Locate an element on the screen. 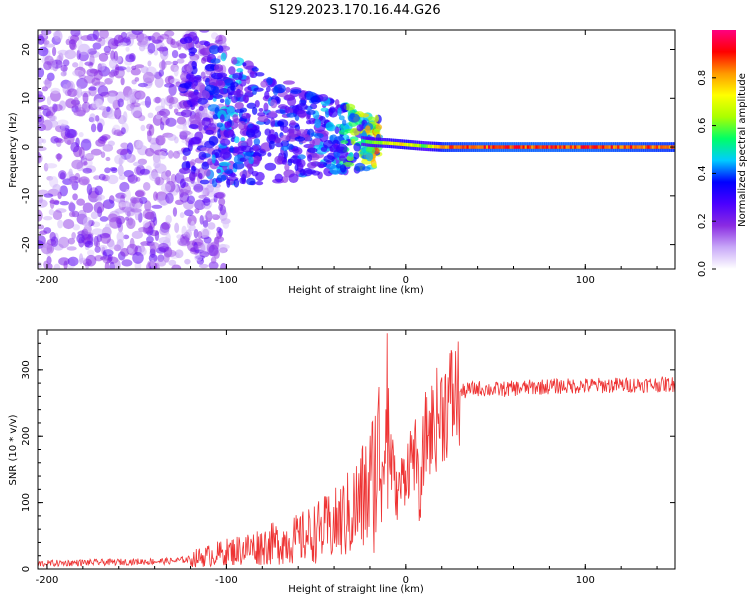  x-tick-label: -100 is located at coordinates (226, 280).